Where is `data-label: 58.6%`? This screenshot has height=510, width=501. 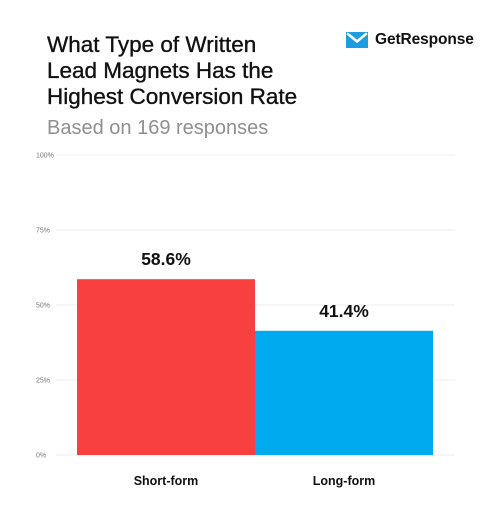 data-label: 58.6% is located at coordinates (166, 259).